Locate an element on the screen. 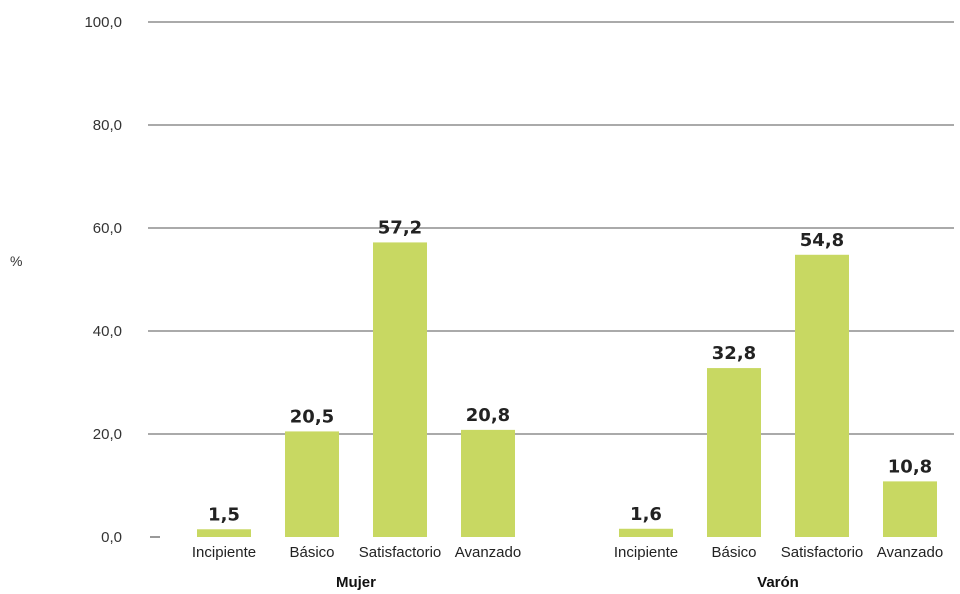  data-label: 10,8 is located at coordinates (910, 466).